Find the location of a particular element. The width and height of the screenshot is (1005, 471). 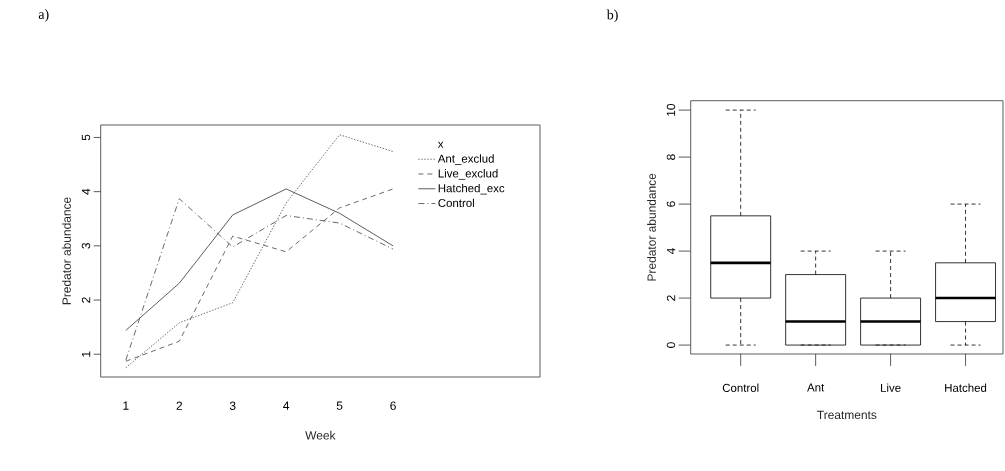

x-tick-label: Live is located at coordinates (891, 387).